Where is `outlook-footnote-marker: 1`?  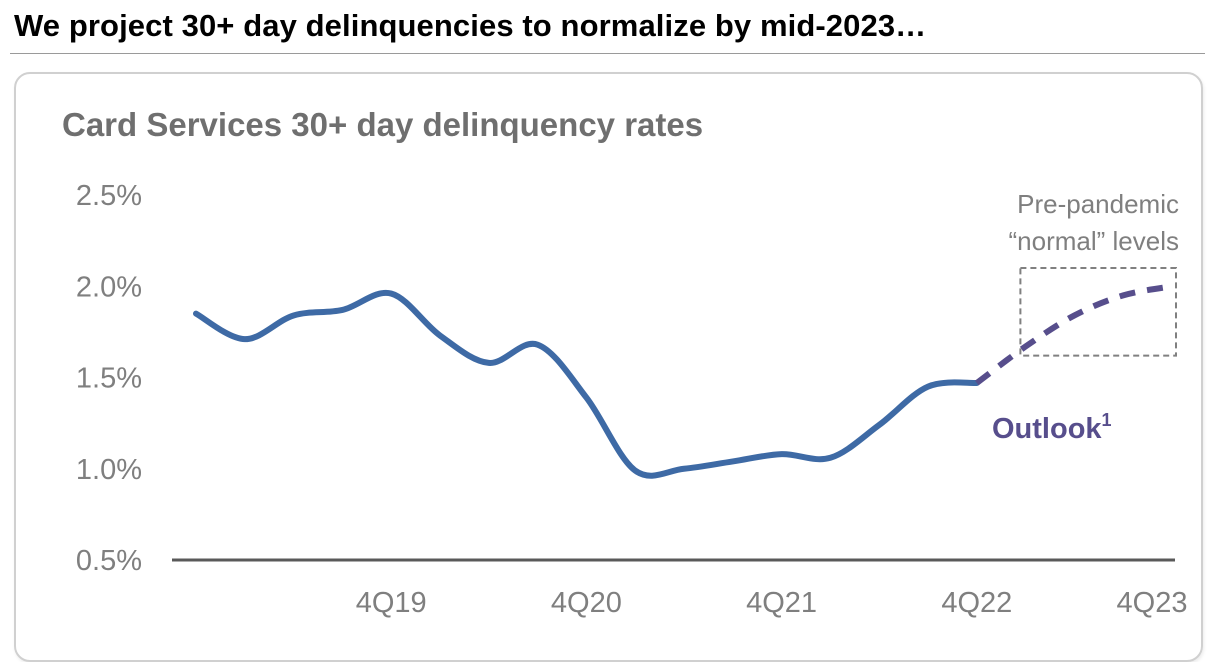
outlook-footnote-marker: 1 is located at coordinates (1107, 420).